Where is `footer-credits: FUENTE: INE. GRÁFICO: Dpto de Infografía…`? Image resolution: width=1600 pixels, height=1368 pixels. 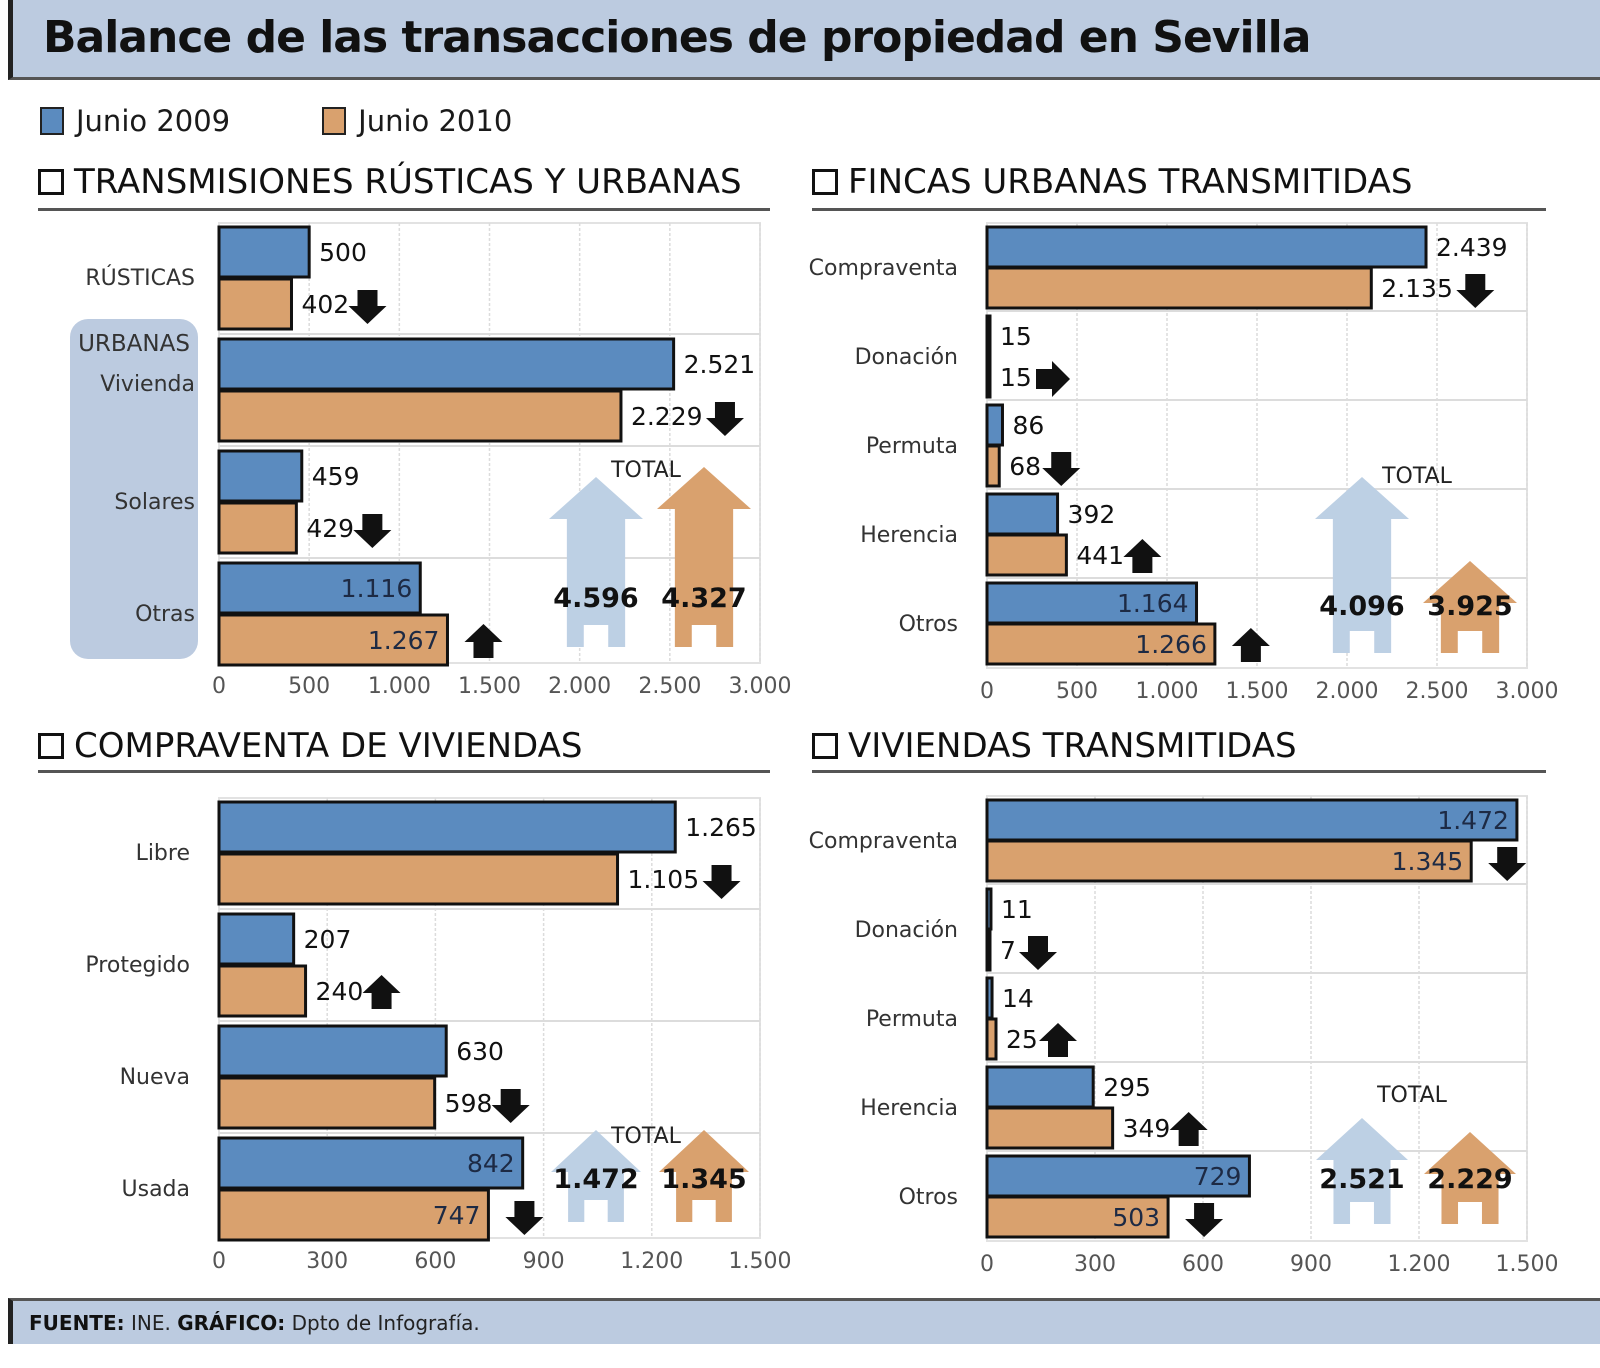
footer-credits: FUENTE: INE. GRÁFICO: Dpto de Infografía… is located at coordinates (804, 1321).